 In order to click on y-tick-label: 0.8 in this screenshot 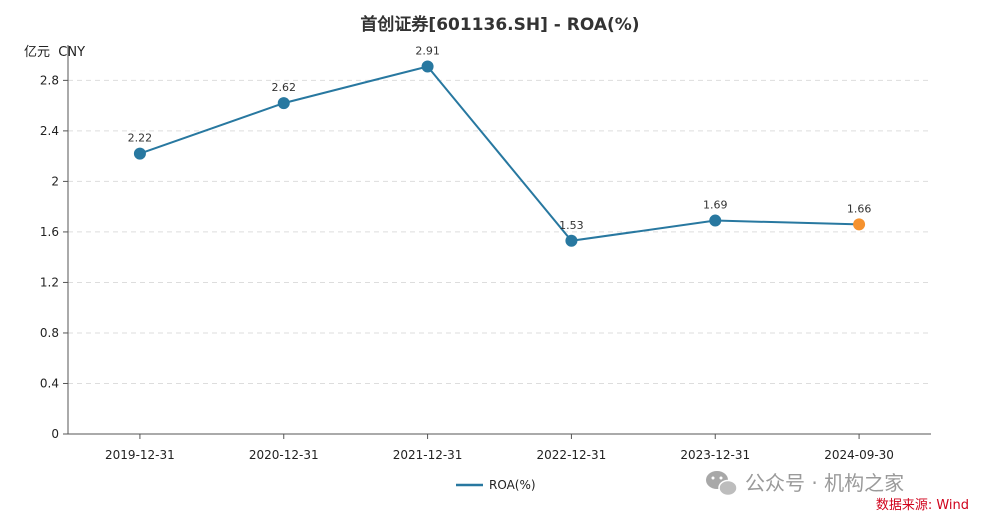, I will do `click(49, 333)`.